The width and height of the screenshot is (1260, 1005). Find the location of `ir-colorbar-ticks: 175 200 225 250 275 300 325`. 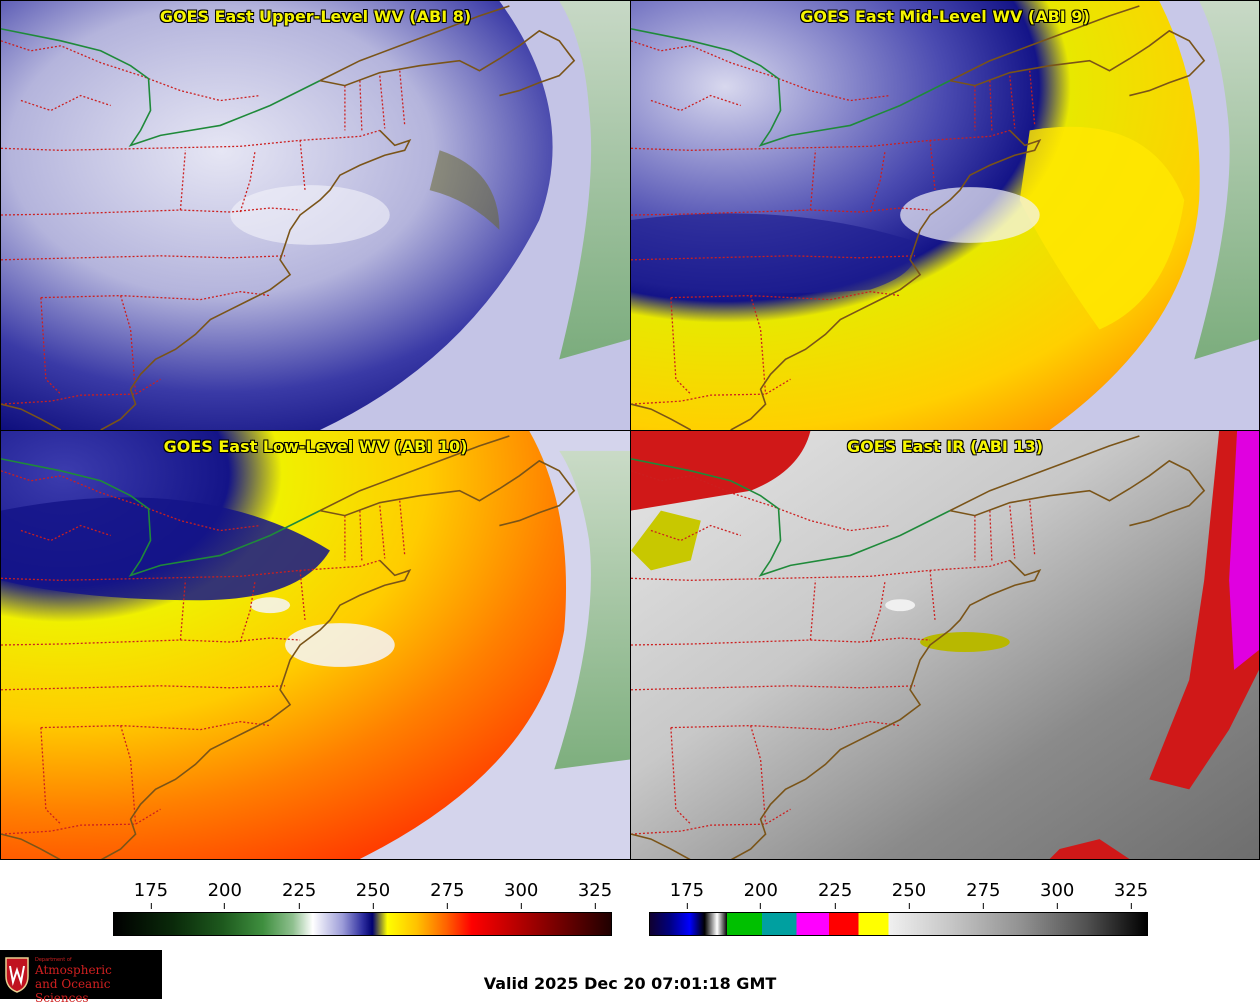

ir-colorbar-ticks: 175 200 225 250 275 300 325 is located at coordinates (898, 896).